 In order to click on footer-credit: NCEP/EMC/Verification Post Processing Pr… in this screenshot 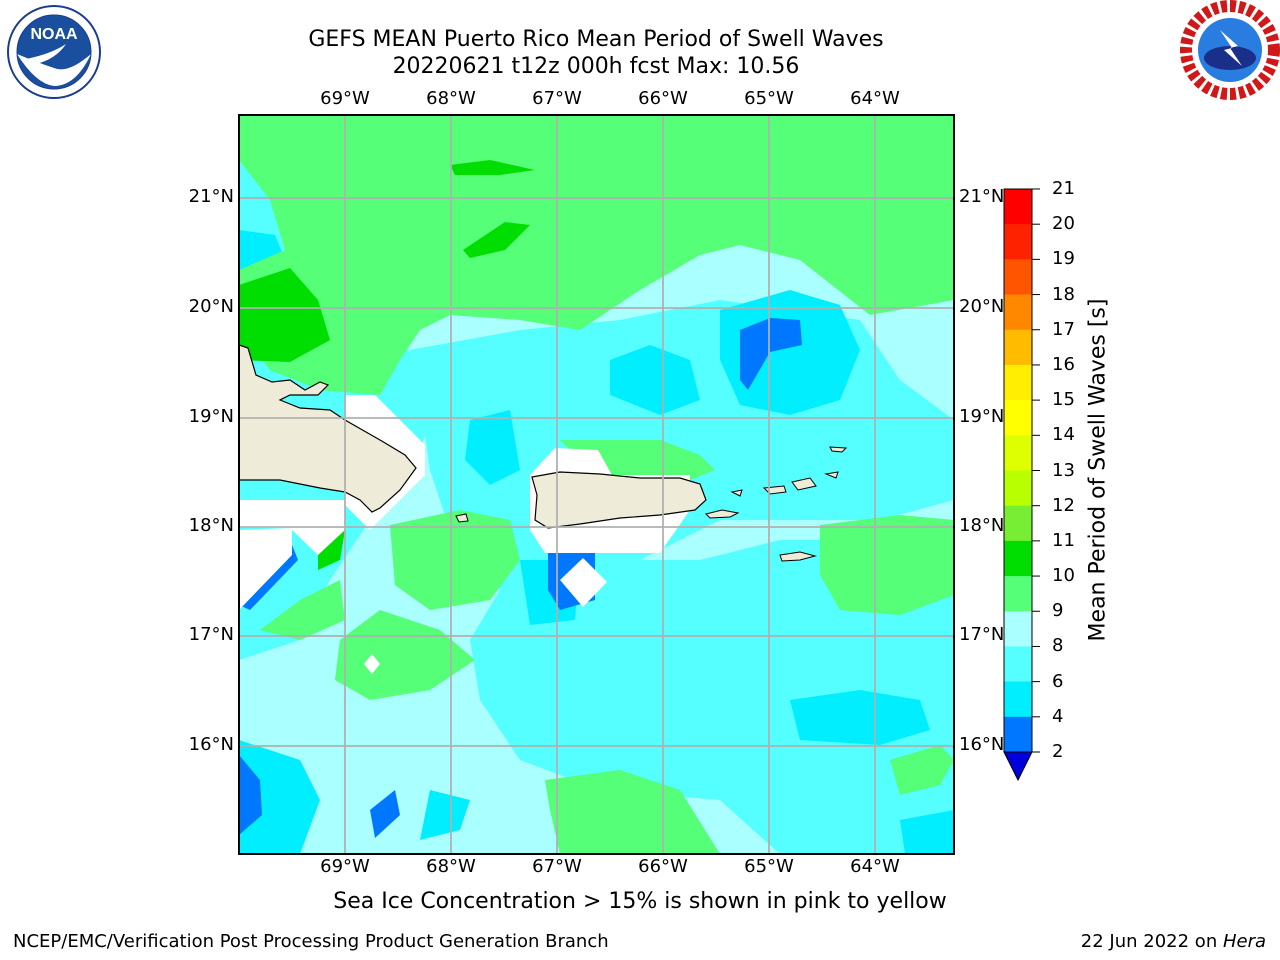, I will do `click(311, 941)`.